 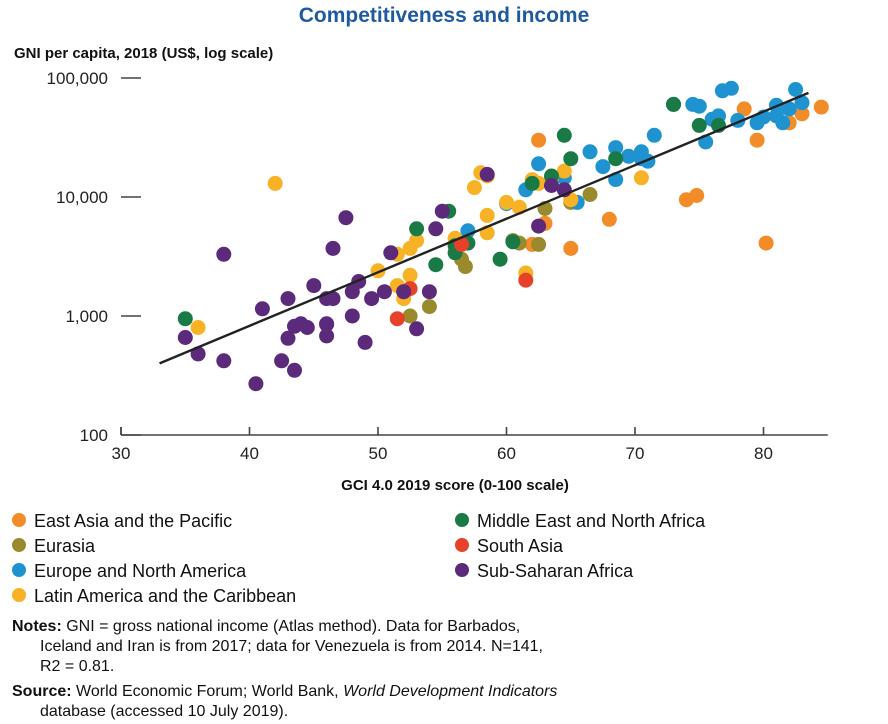 I want to click on legend-label: Latin America and the Caribbean, so click(x=165, y=596).